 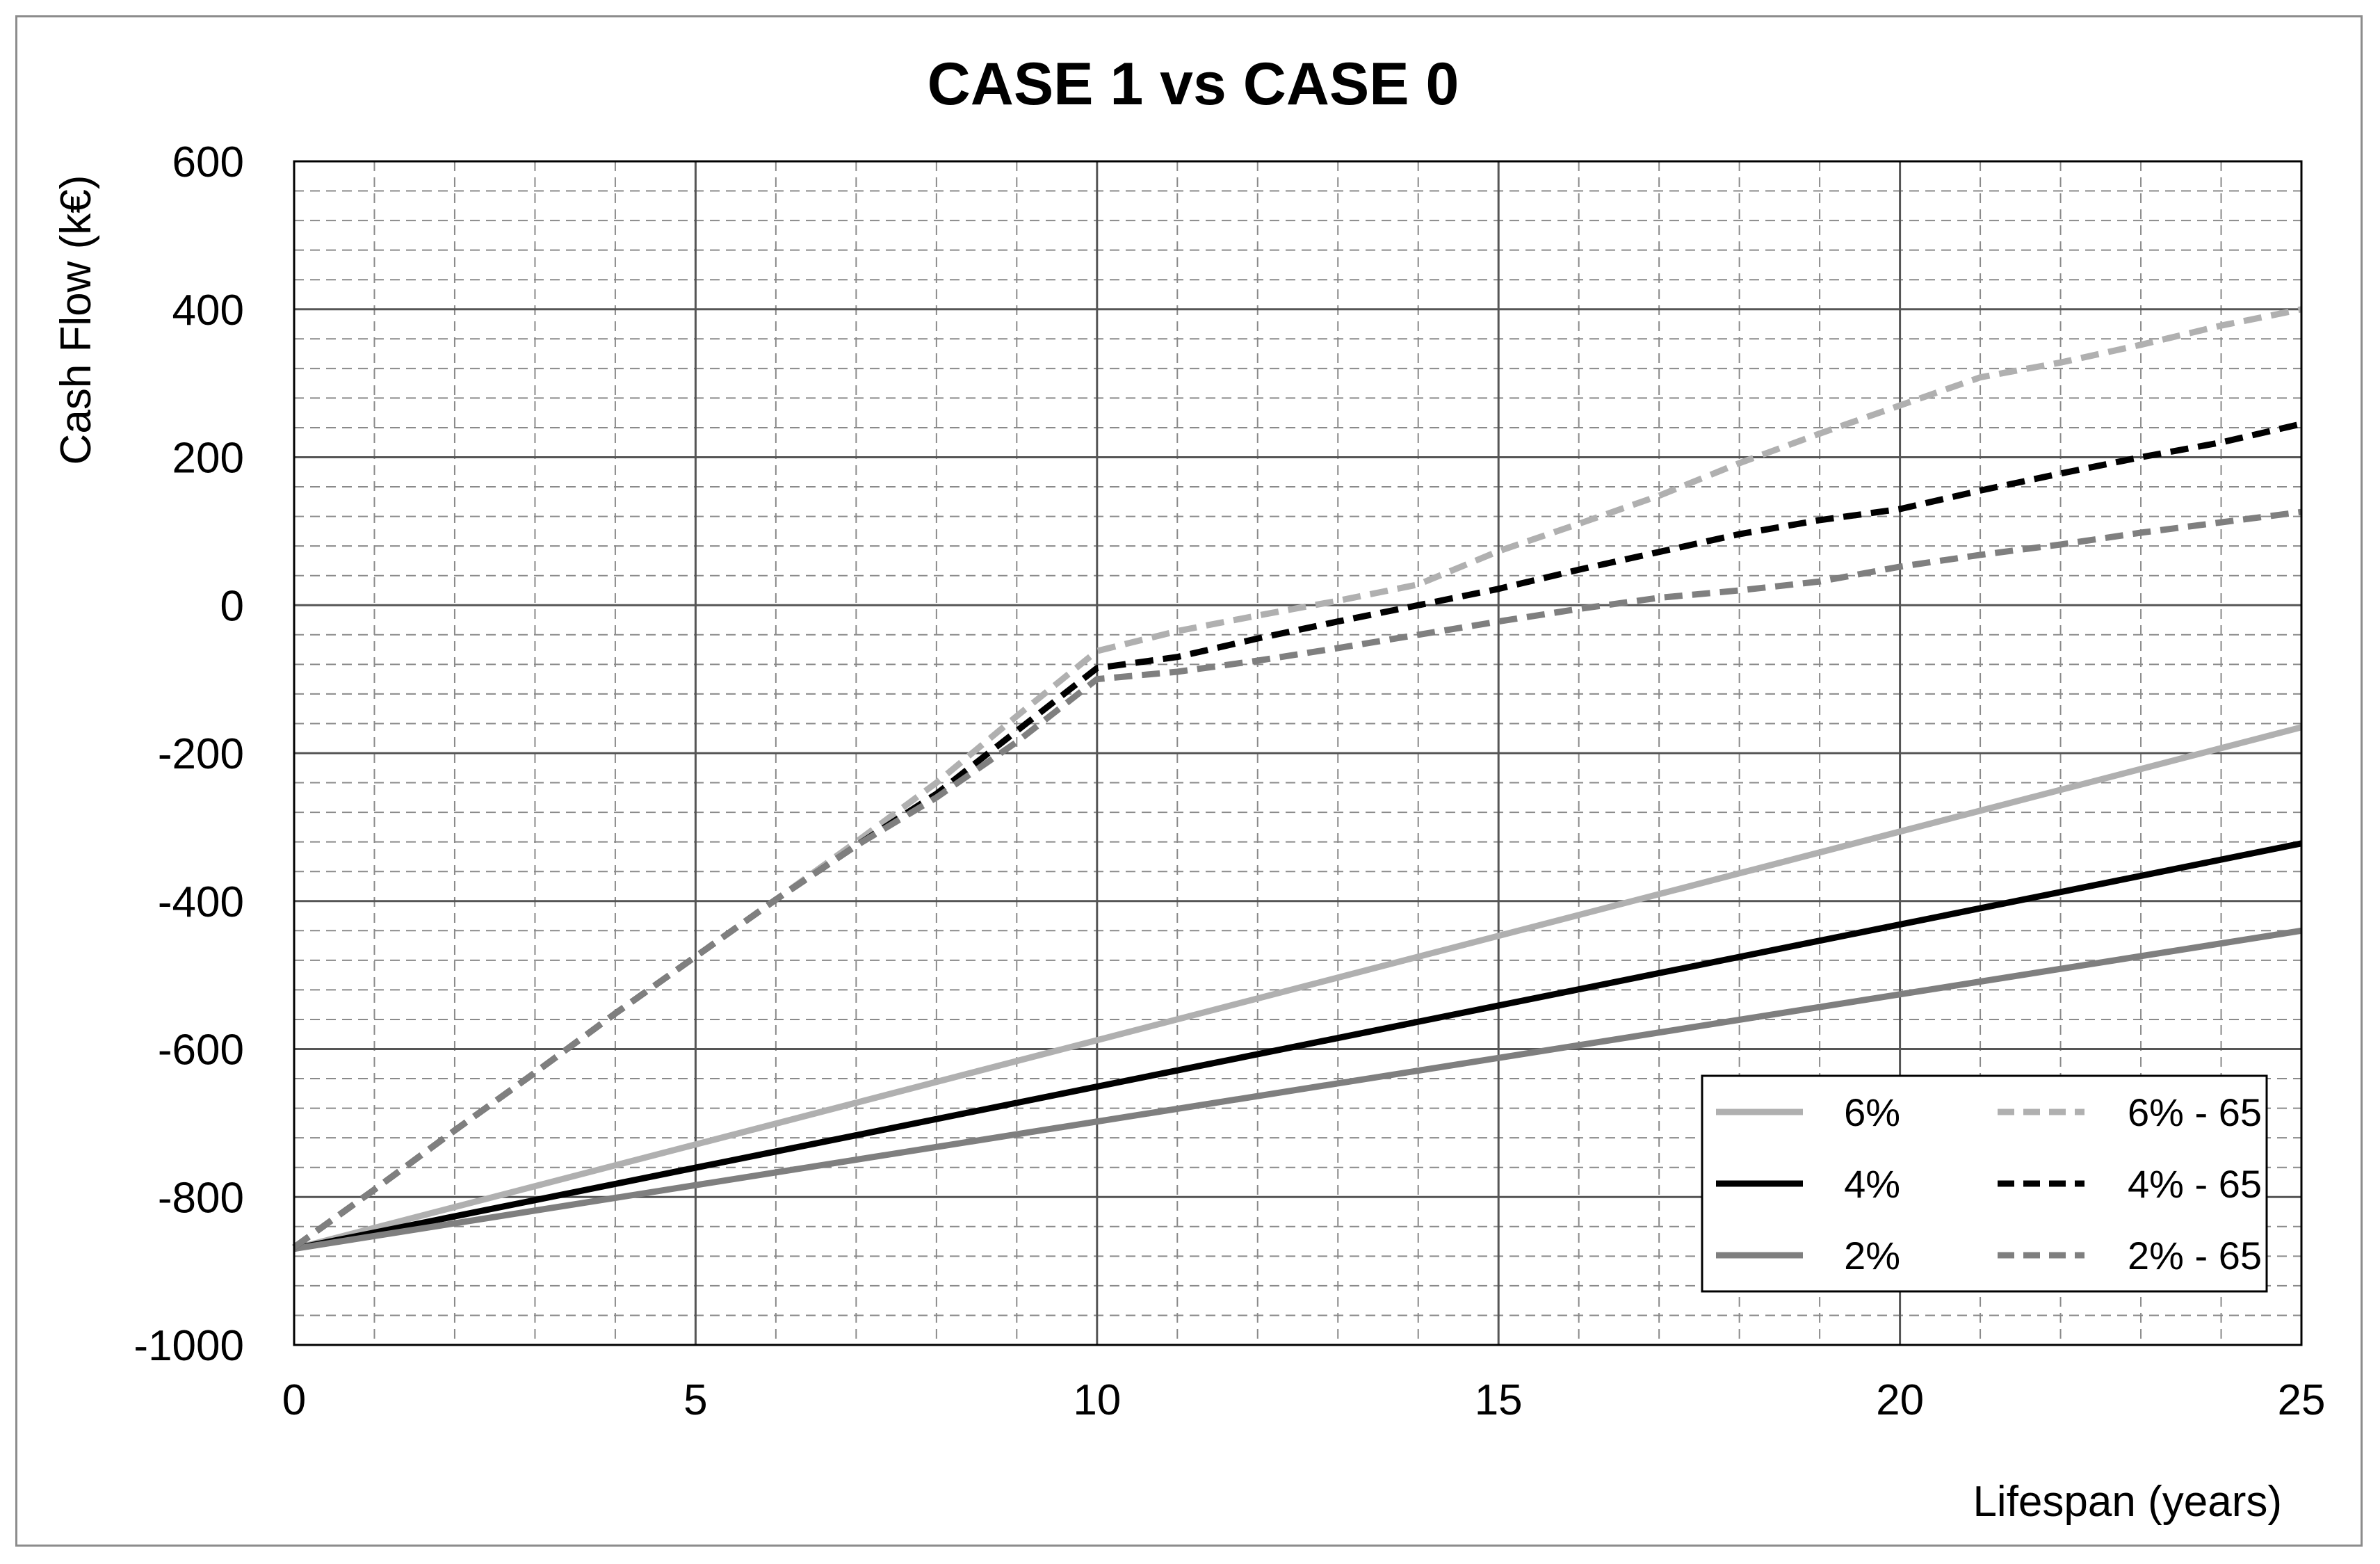 I want to click on x-tick-label: 20, so click(x=1900, y=1400).